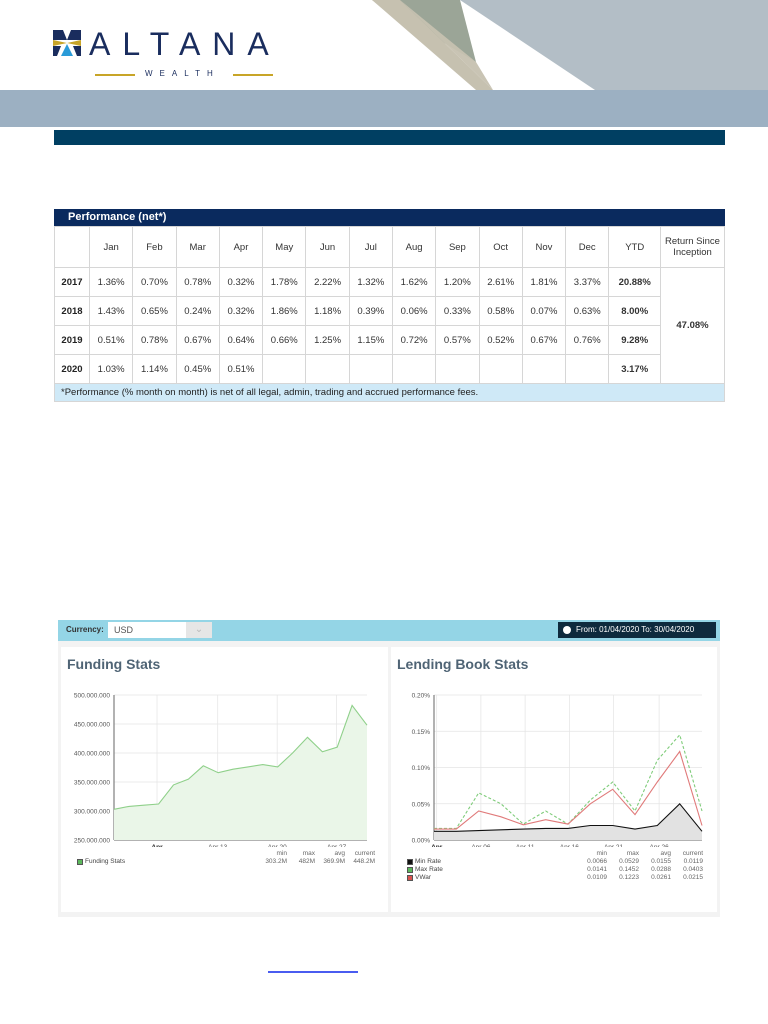  Describe the element at coordinates (154, 247) in the screenshot. I see `column-header: Feb` at that location.